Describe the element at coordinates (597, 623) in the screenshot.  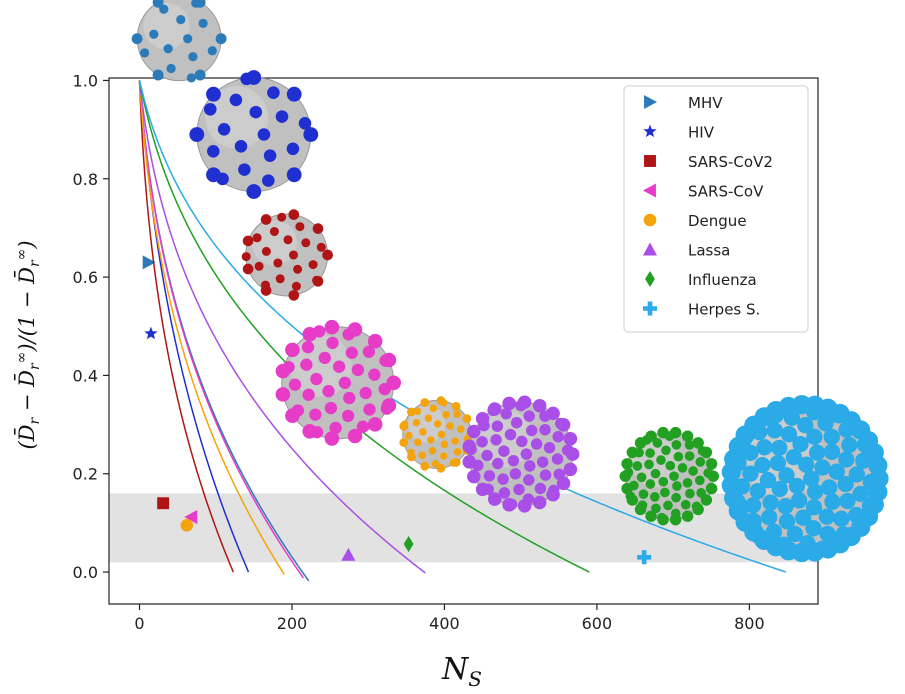
I see `x-tick-label: 600` at that location.